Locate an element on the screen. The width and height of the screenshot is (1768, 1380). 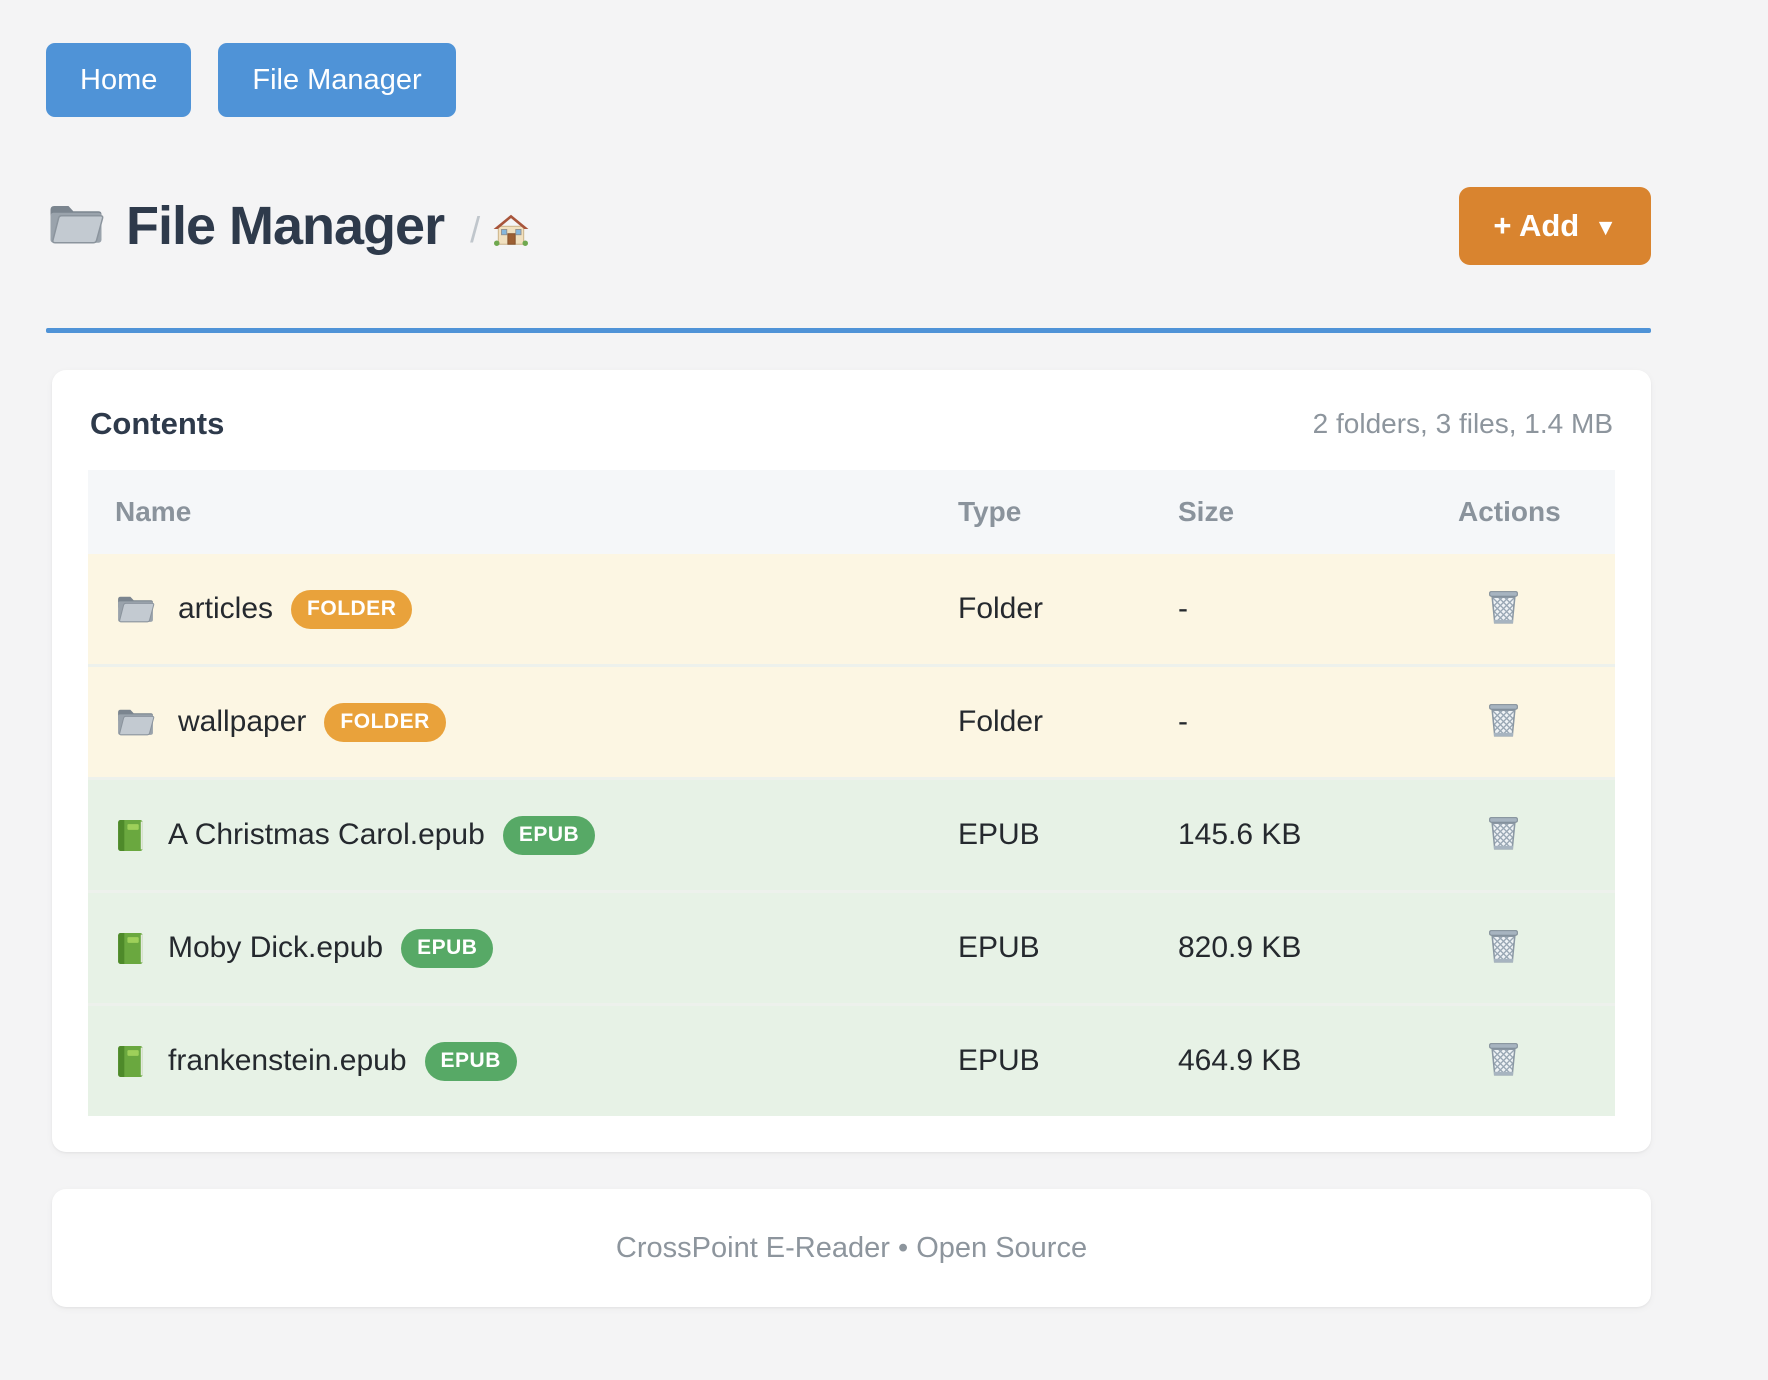
file-name-cell: A Christmas Carol.epub EPUB is located at coordinates (523, 835).